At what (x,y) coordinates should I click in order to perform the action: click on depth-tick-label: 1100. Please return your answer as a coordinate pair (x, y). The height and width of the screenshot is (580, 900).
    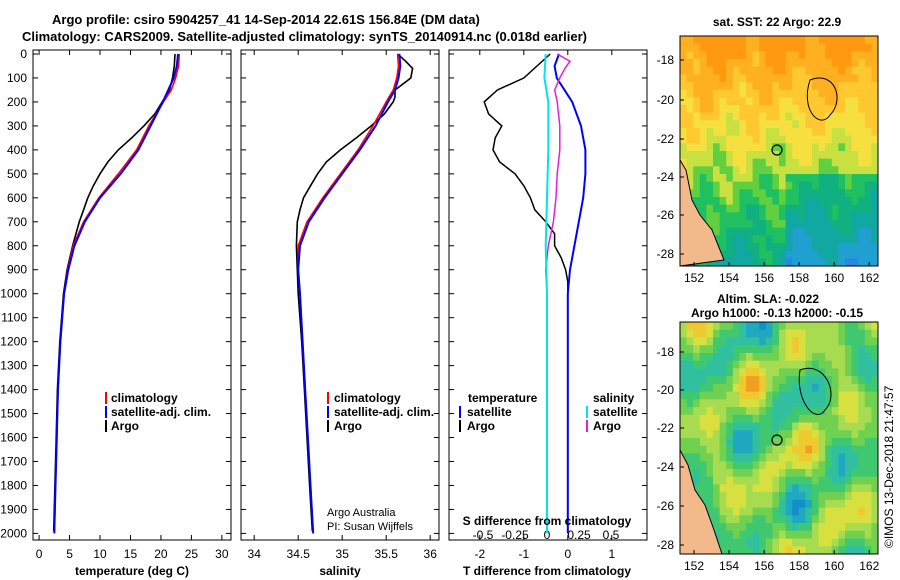
    Looking at the image, I should click on (14, 318).